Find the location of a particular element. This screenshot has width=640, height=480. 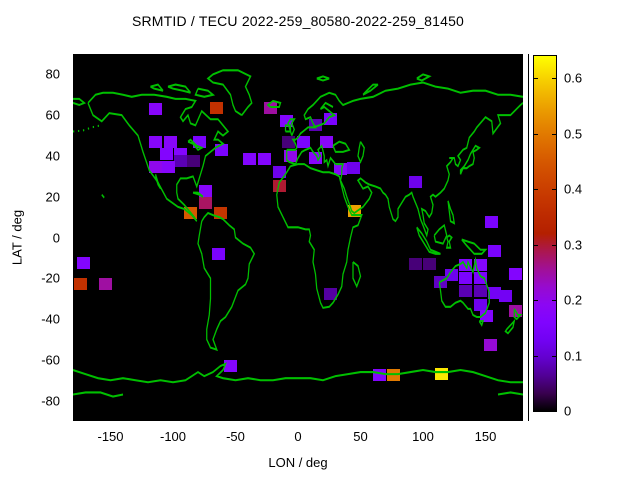

y-tick-label: -60 is located at coordinates (50, 360).